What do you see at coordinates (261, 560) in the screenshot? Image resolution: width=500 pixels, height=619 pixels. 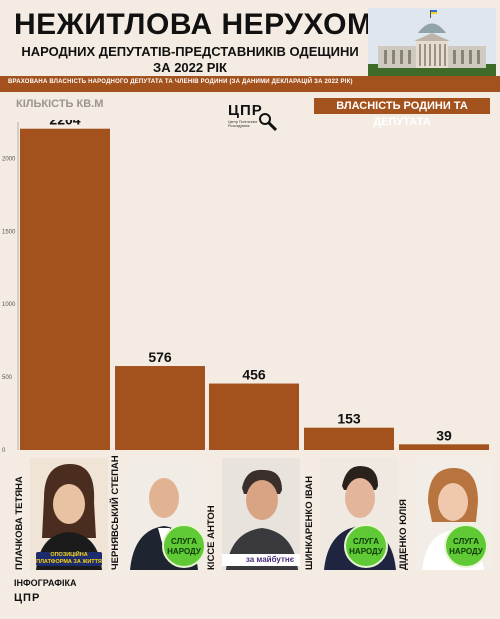 I see `maibutnie-logo-icon: за майбутнє` at bounding box center [261, 560].